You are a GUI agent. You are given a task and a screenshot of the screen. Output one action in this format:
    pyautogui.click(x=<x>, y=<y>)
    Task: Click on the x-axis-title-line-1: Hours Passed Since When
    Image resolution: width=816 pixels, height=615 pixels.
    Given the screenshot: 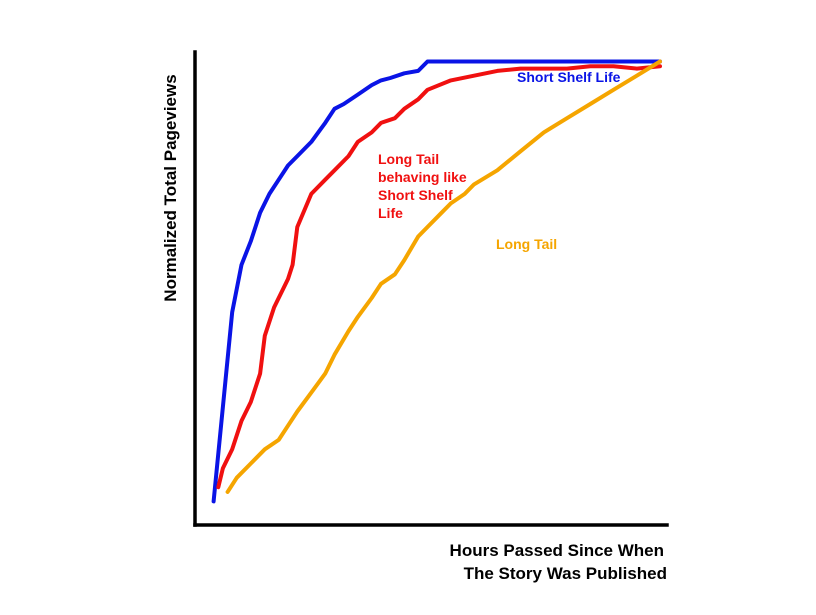 What is the action you would take?
    pyautogui.click(x=557, y=550)
    